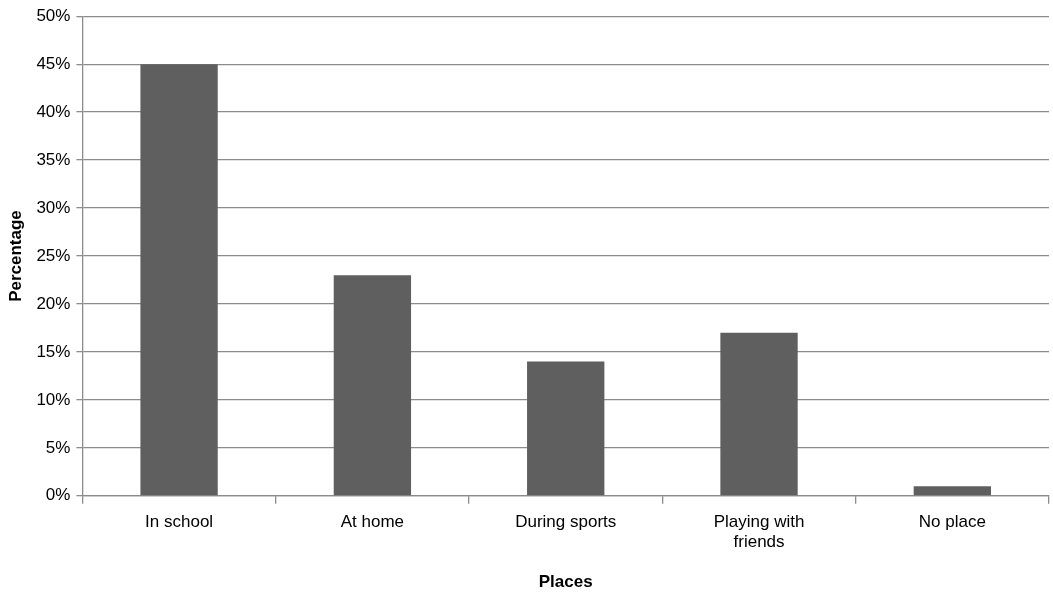 The height and width of the screenshot is (601, 1053). Describe the element at coordinates (565, 582) in the screenshot. I see `x-axis-title: Places` at that location.